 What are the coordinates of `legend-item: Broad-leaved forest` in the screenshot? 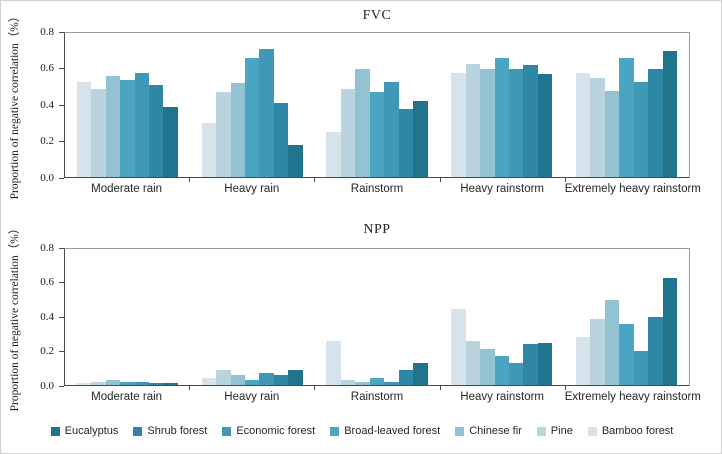 It's located at (385, 431).